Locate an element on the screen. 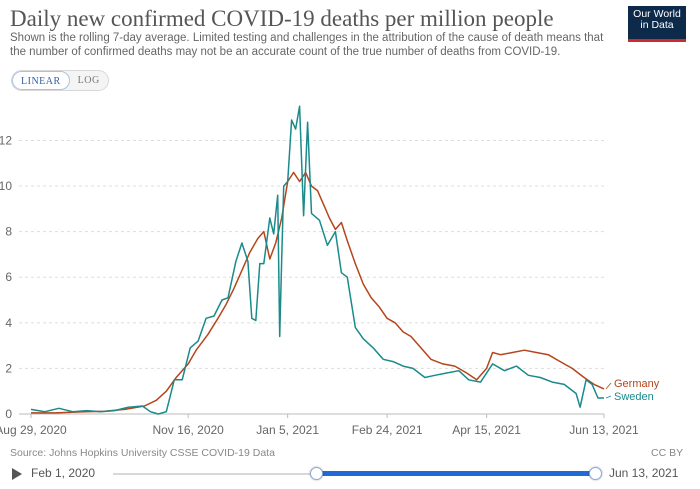 This screenshot has width=700, height=489. owid-logo: Our World in Data is located at coordinates (657, 24).